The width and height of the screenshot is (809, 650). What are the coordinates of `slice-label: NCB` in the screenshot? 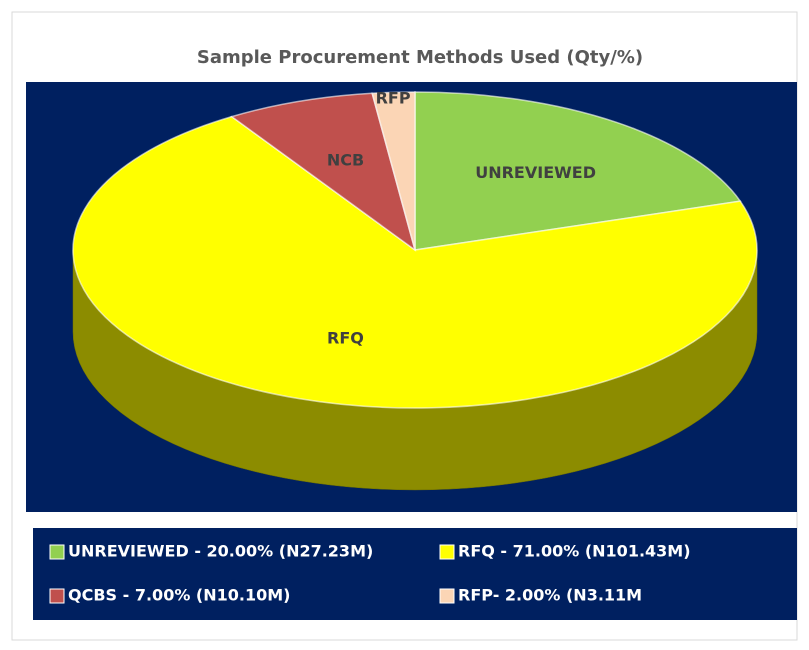 It's located at (345, 159).